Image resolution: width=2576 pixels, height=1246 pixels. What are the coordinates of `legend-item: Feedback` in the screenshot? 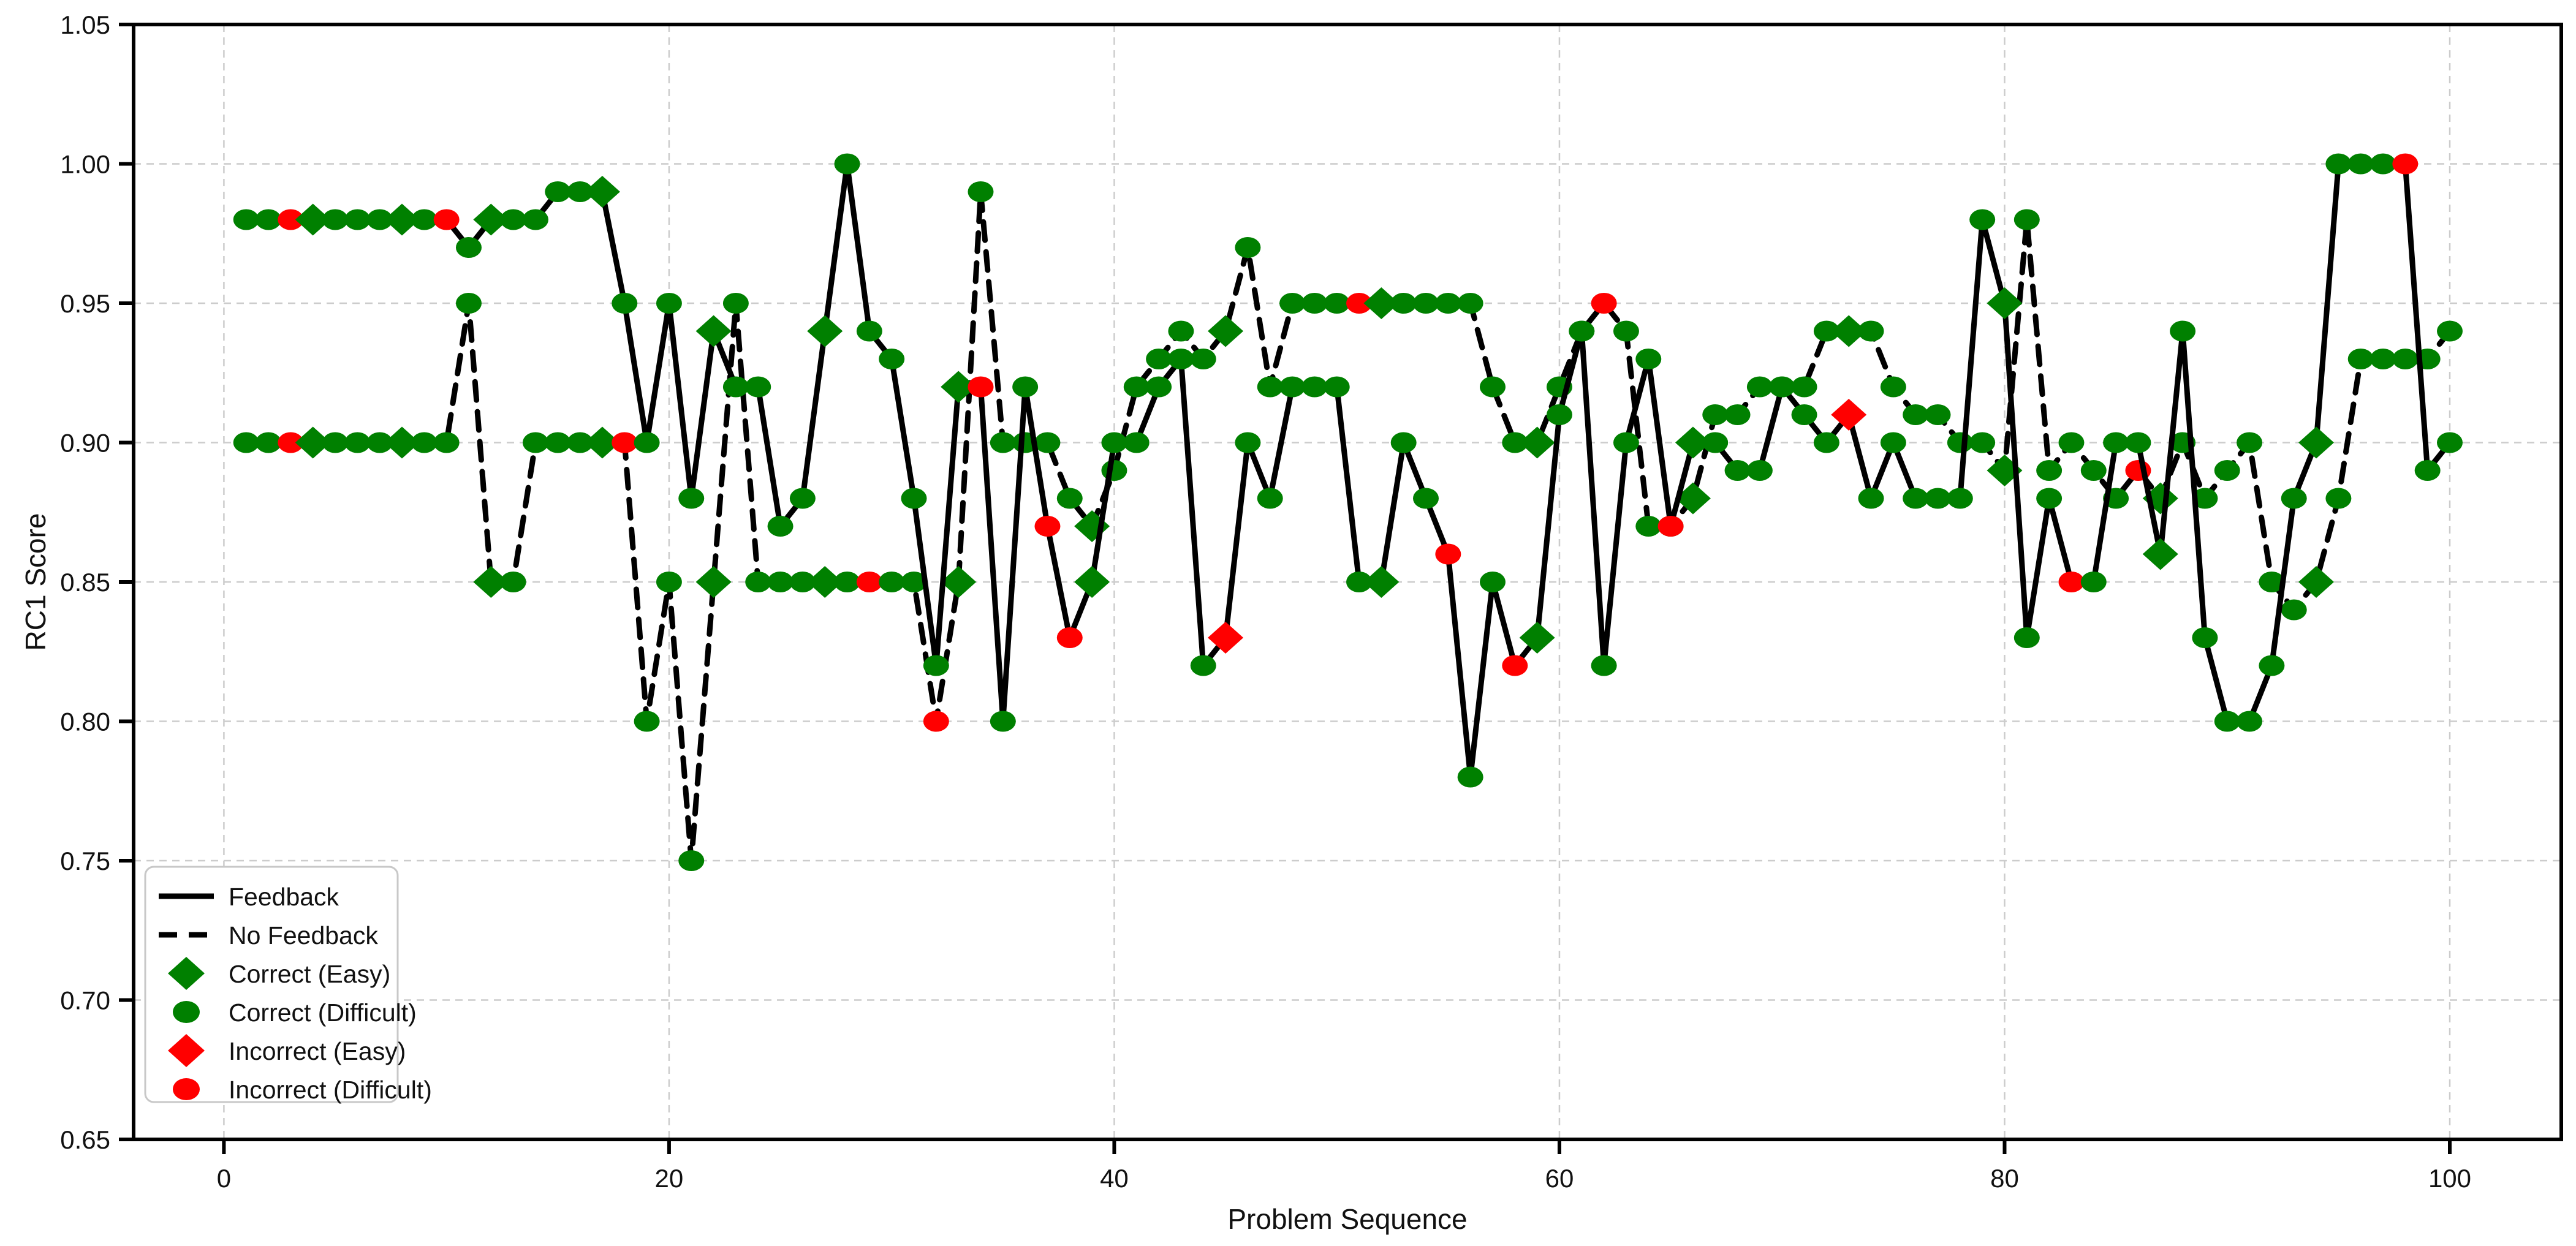 It's located at (249, 897).